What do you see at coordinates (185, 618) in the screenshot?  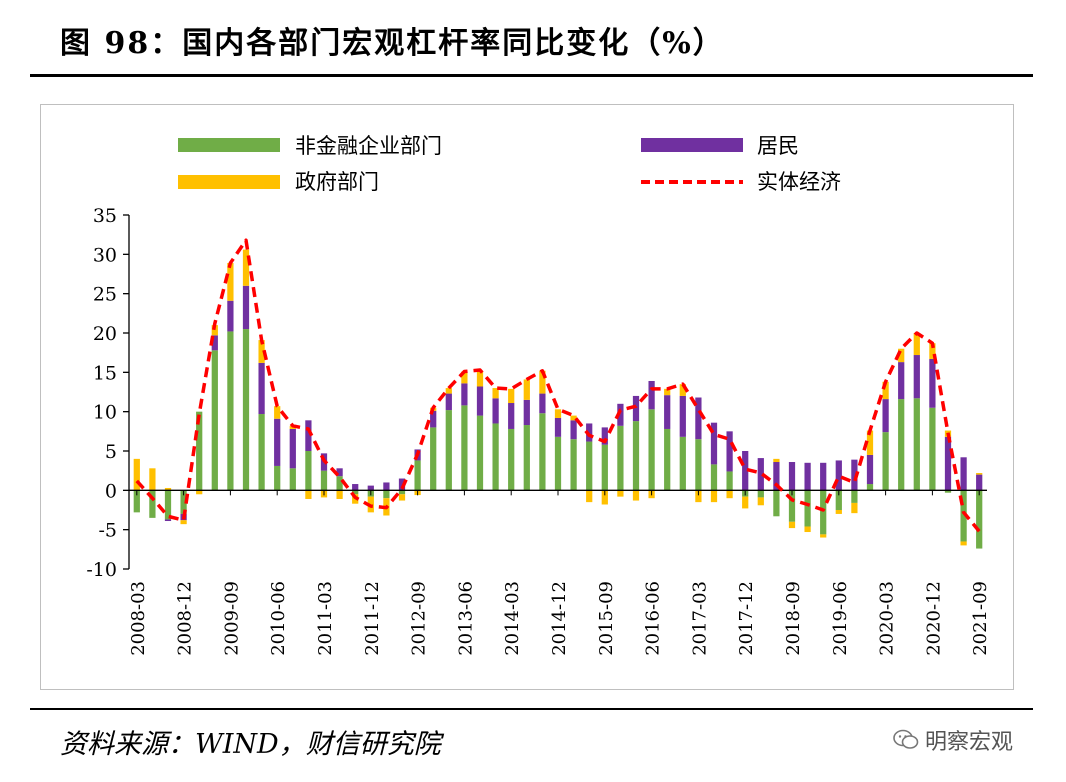 I see `x-tick-label: 2008-12` at bounding box center [185, 618].